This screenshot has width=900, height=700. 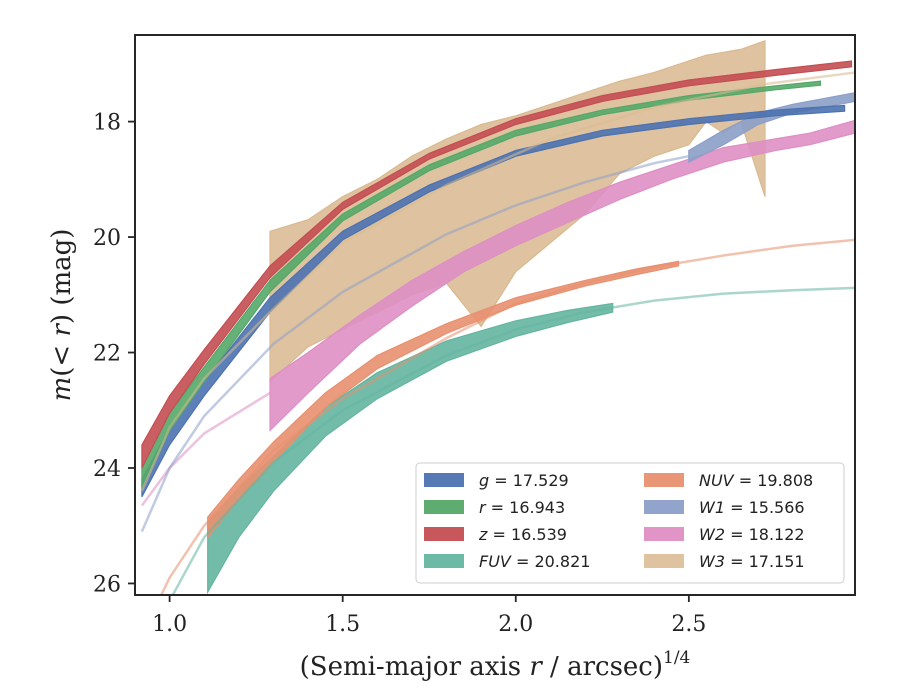 I want to click on legend-label-w2: W2 = 18.122, so click(x=752, y=534).